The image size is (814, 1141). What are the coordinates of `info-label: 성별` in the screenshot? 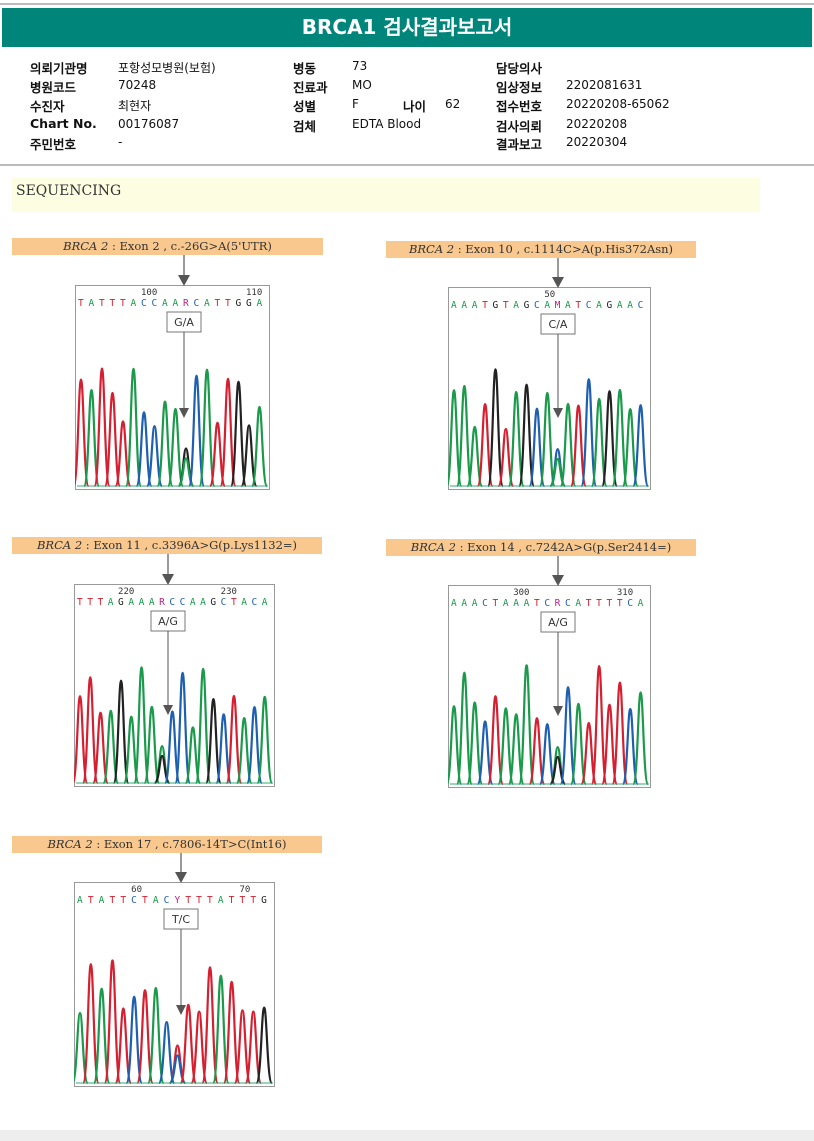 It's located at (305, 106).